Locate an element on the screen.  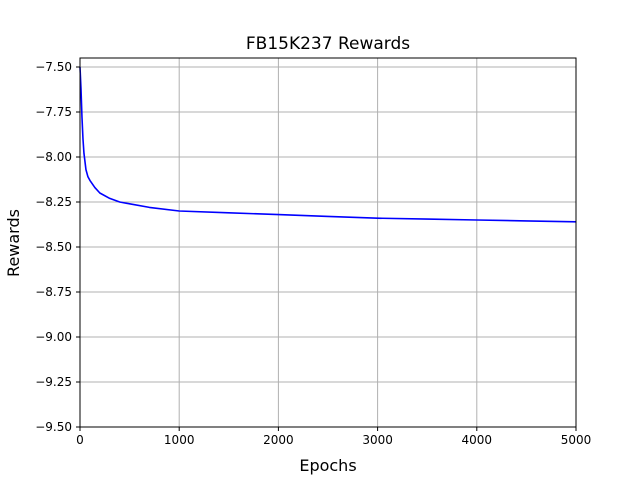
y-tick-label: −8.00 is located at coordinates (53, 157).